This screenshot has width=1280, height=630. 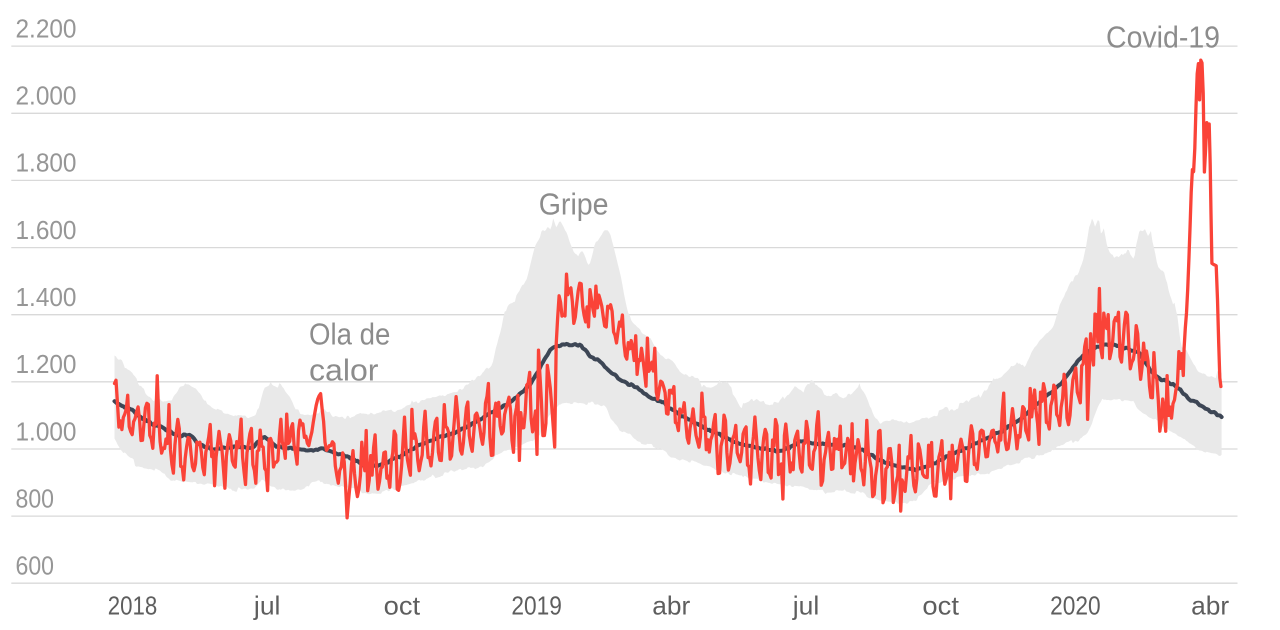 I want to click on svg-text: 2019, so click(x=536, y=606).